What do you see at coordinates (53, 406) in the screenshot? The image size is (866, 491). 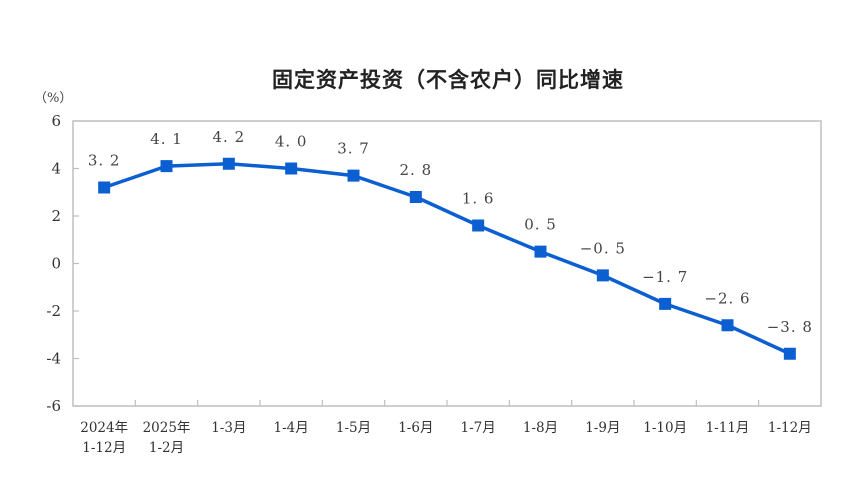 I see `y-tick-label: -6` at bounding box center [53, 406].